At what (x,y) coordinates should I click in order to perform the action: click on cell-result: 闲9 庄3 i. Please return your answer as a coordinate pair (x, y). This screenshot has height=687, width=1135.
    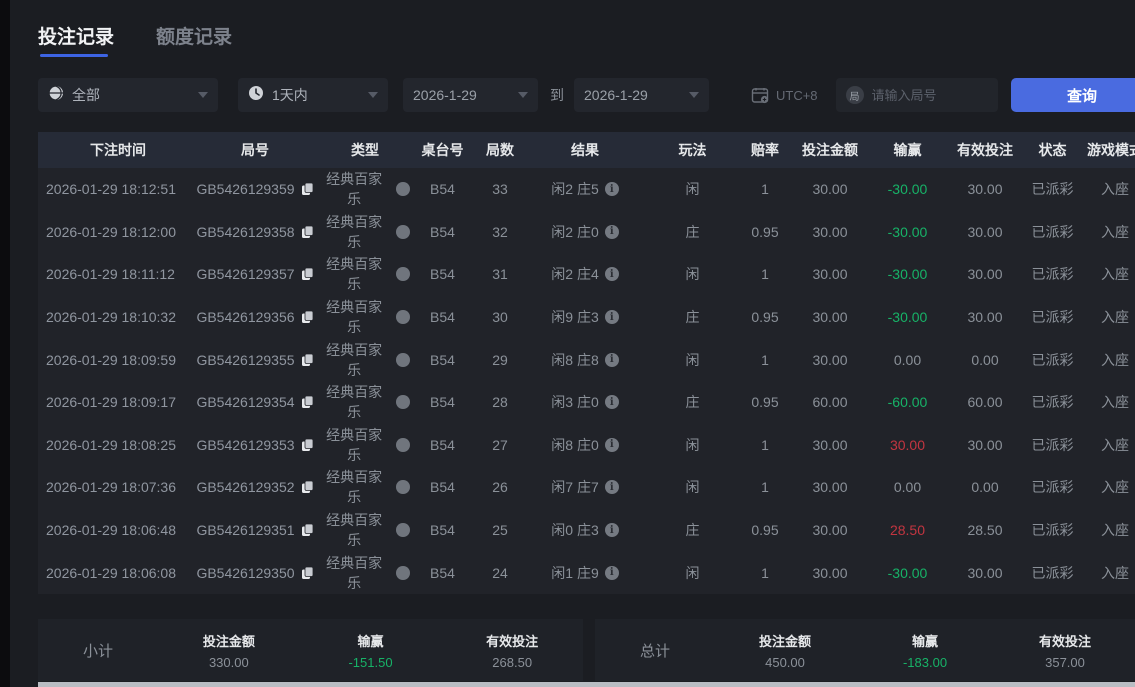
    Looking at the image, I should click on (585, 317).